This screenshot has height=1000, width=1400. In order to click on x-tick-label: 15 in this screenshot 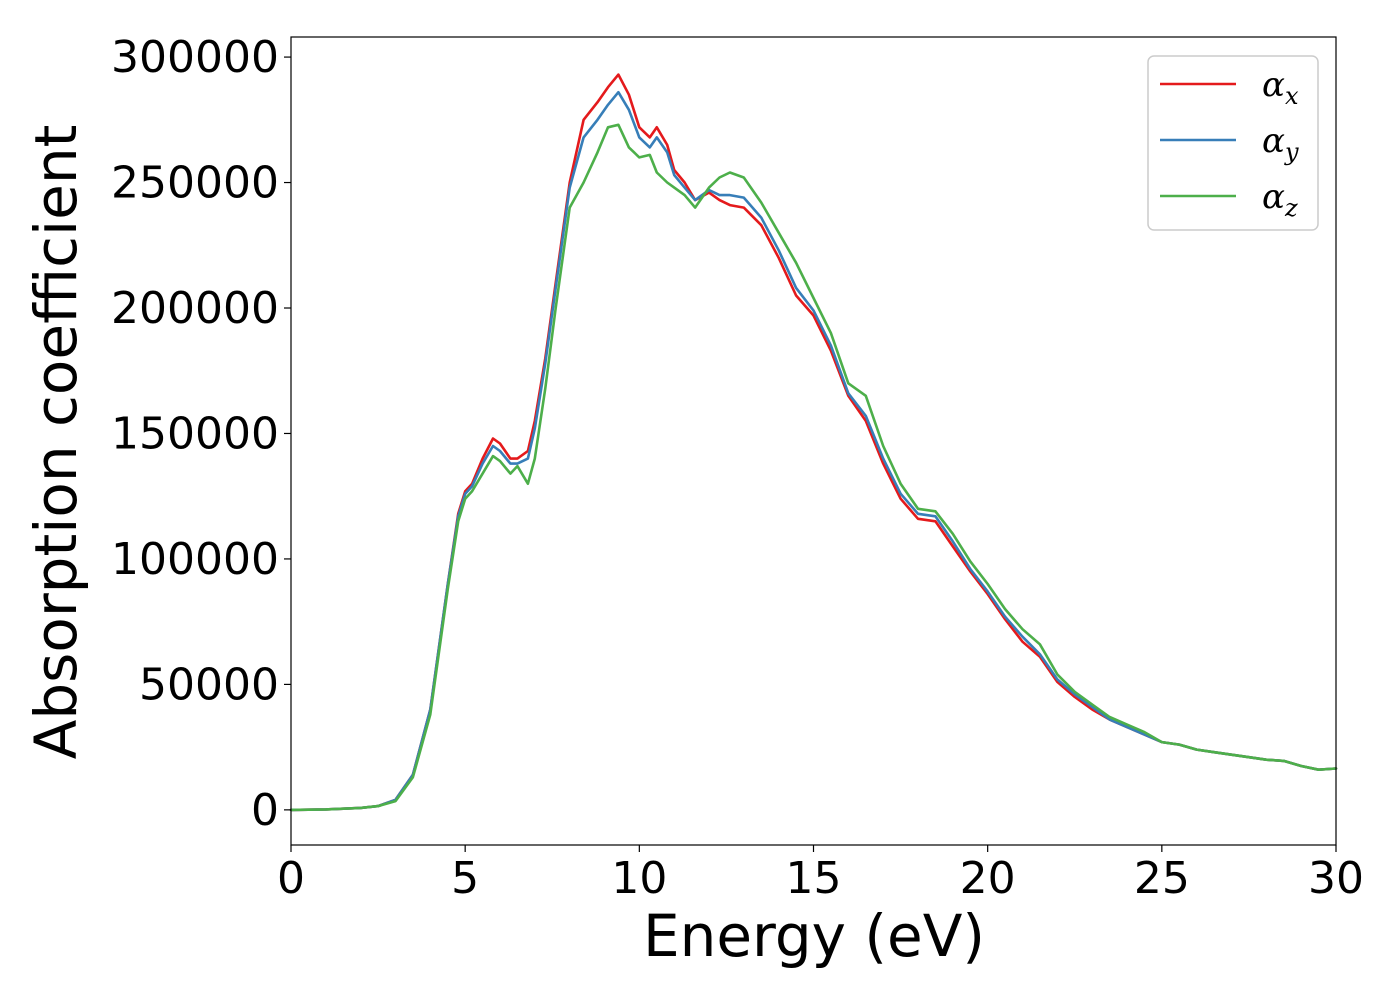, I will do `click(814, 878)`.